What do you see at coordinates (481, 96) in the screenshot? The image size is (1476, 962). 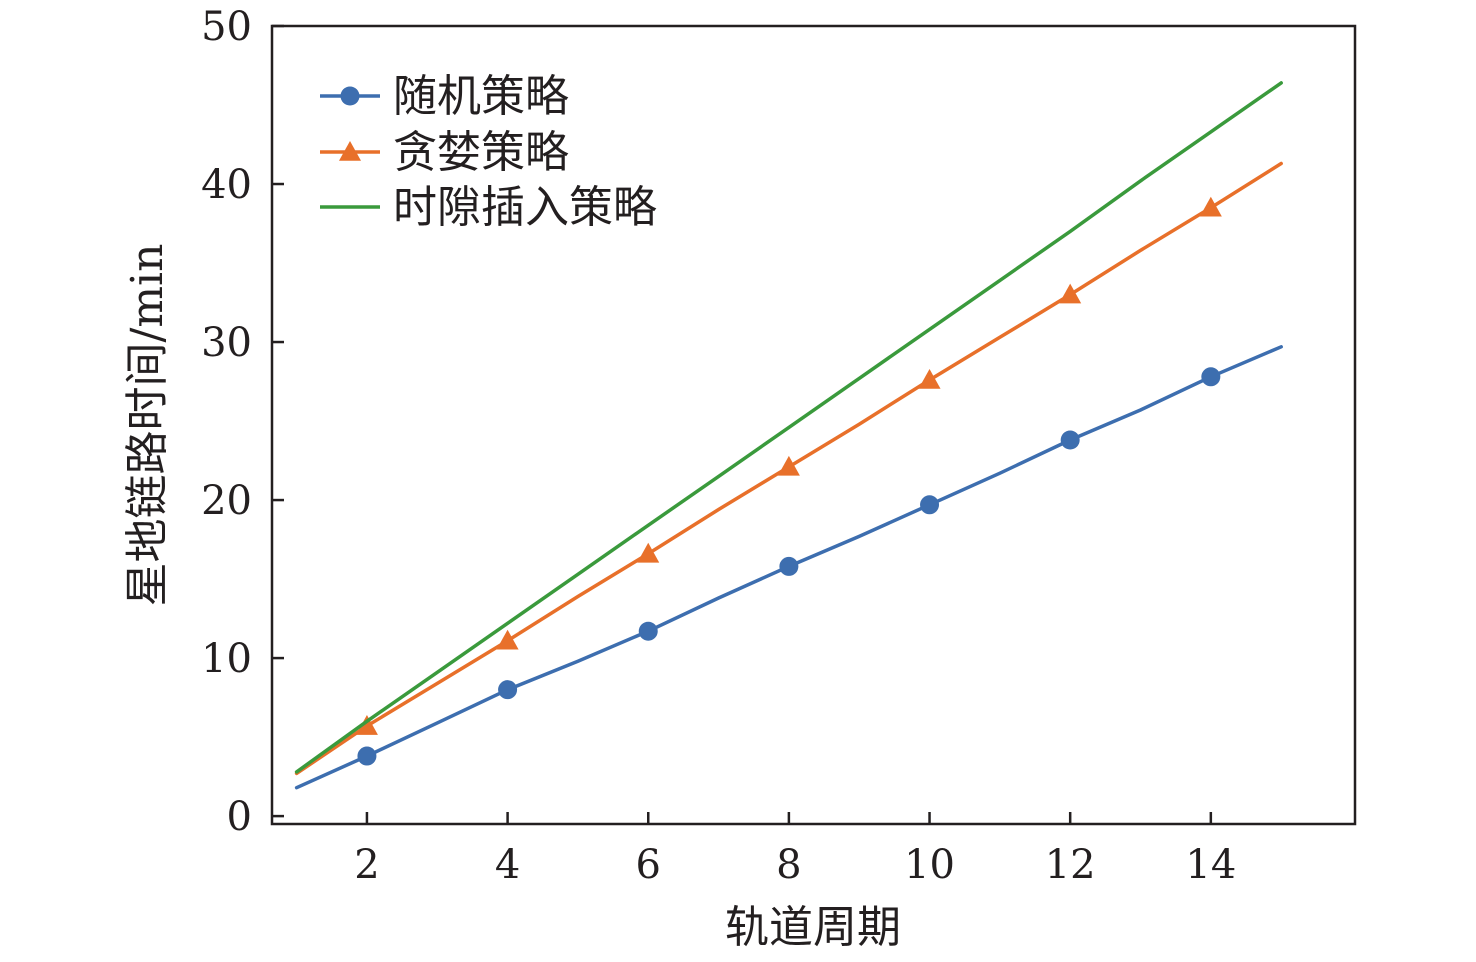 I see `legend-label: 随机策略` at bounding box center [481, 96].